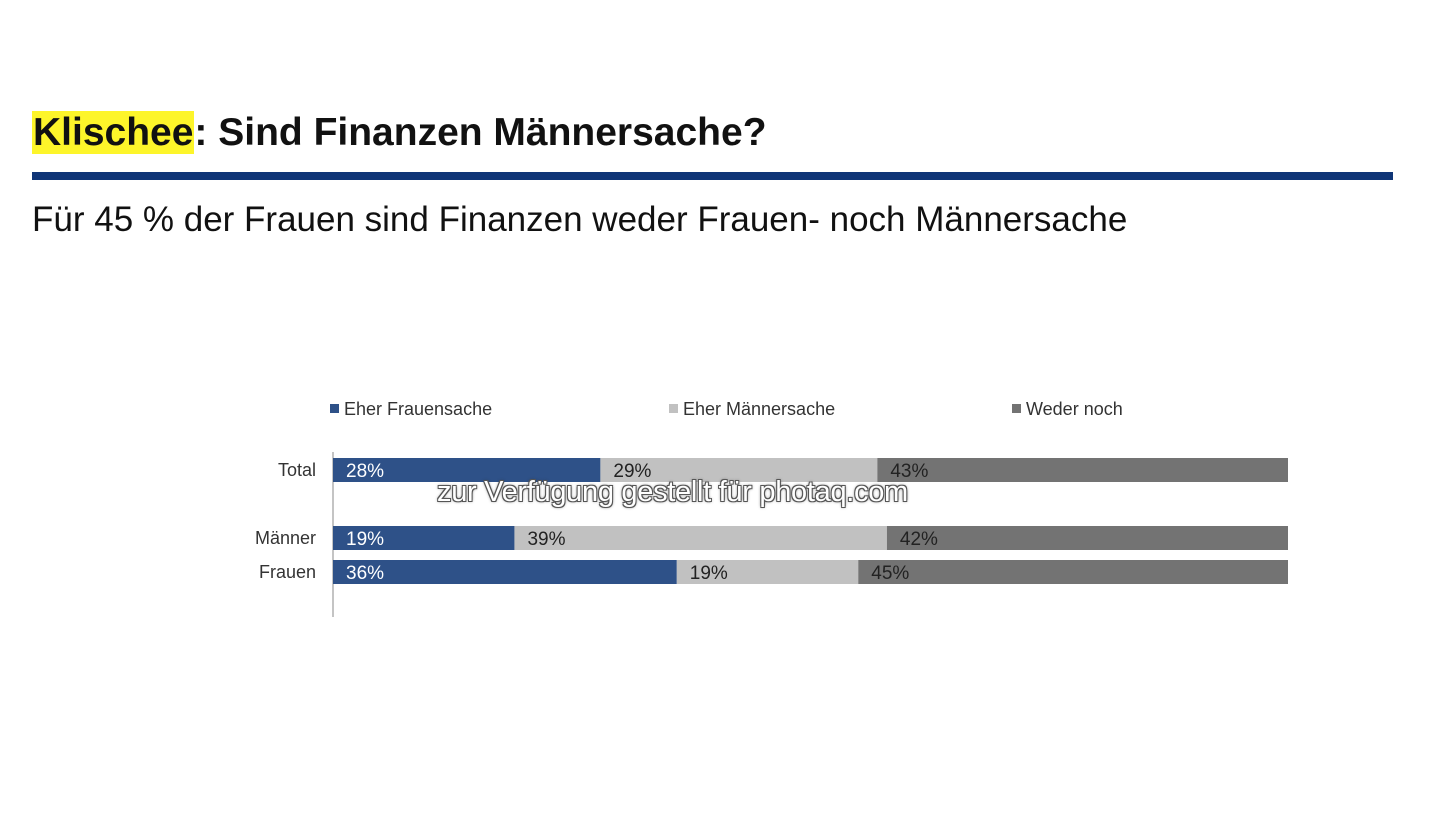 The image size is (1440, 833). I want to click on data-label-maenner-weder-noch: 42%, so click(919, 539).